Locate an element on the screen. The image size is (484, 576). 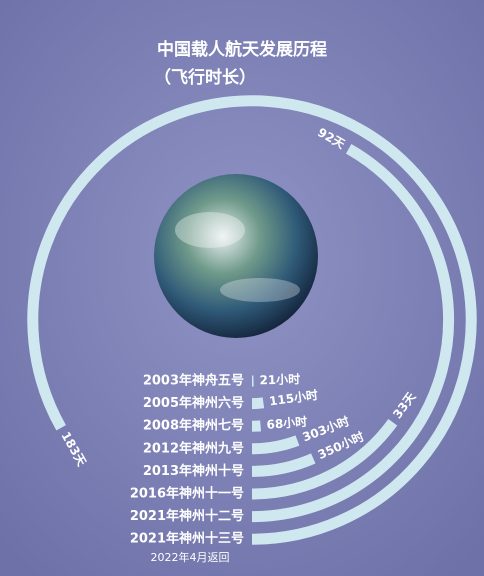
note: 2022年4月返回 is located at coordinates (190, 557).